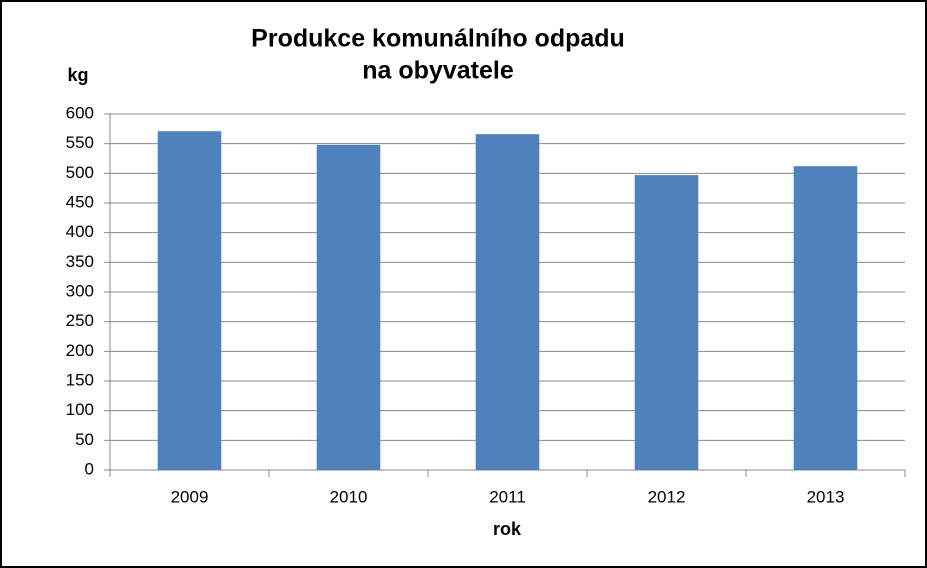 The height and width of the screenshot is (568, 927). I want to click on chart-title: Produkce komunálního odpadu, so click(438, 39).